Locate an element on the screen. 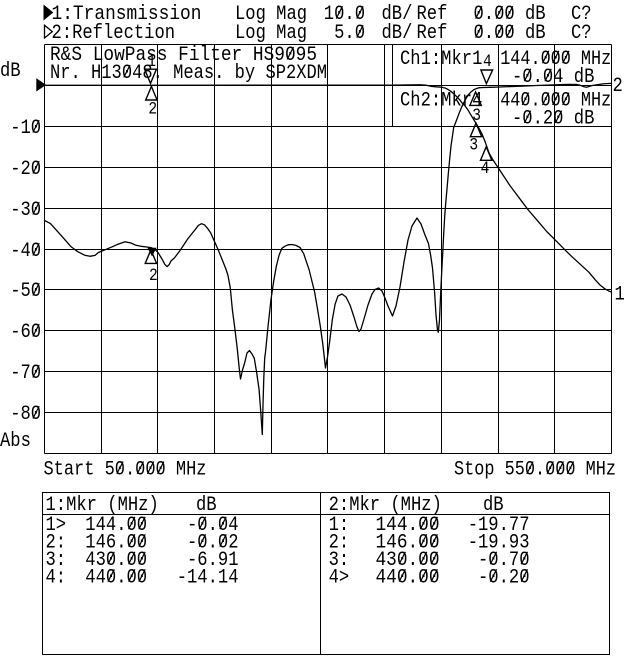 Image resolution: width=640 pixels, height=659 pixels. svg-text: 5.0 is located at coordinates (349, 33).